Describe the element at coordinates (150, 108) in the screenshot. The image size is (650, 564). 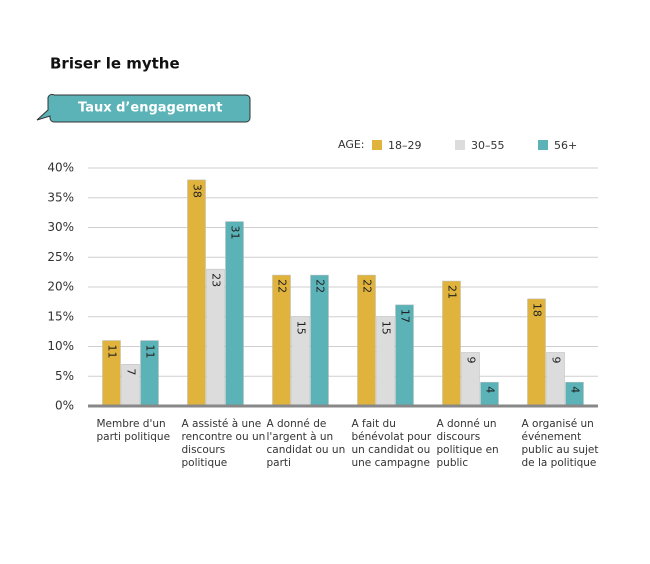
I see `chart-subtitle: Taux d’engagement` at that location.